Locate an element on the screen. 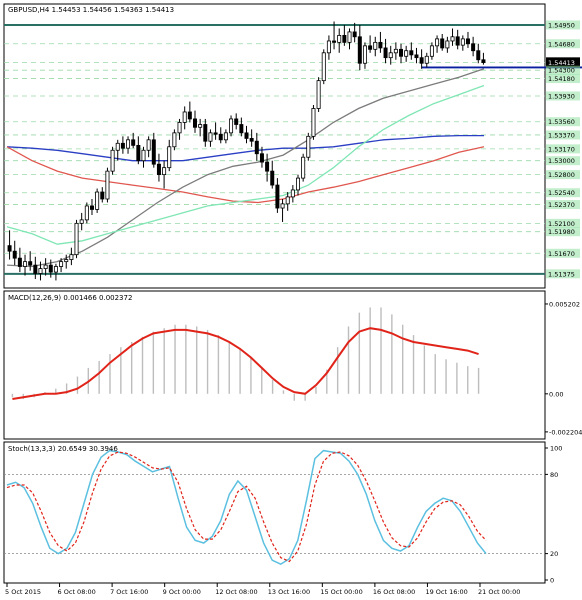  price-scale-label: 1.54180 is located at coordinates (561, 79).